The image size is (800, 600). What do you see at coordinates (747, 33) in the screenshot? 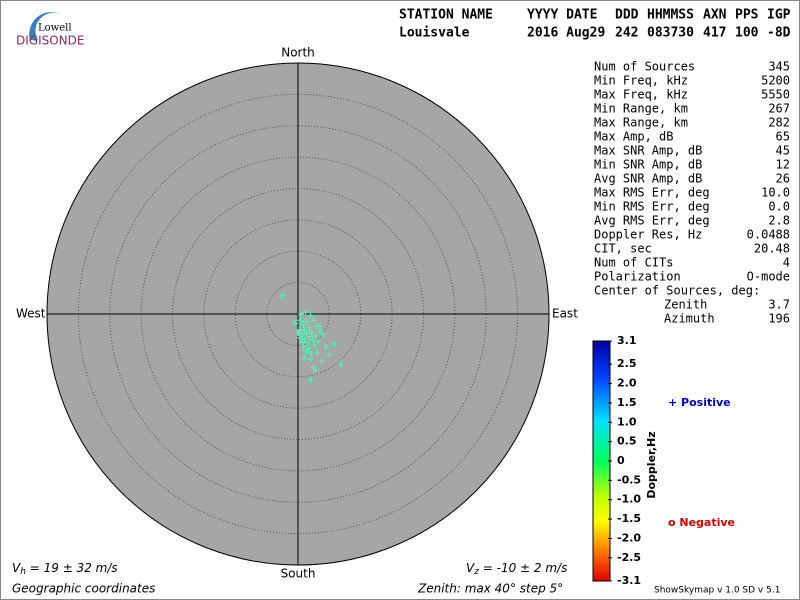
I see `header-value: 100` at bounding box center [747, 33].